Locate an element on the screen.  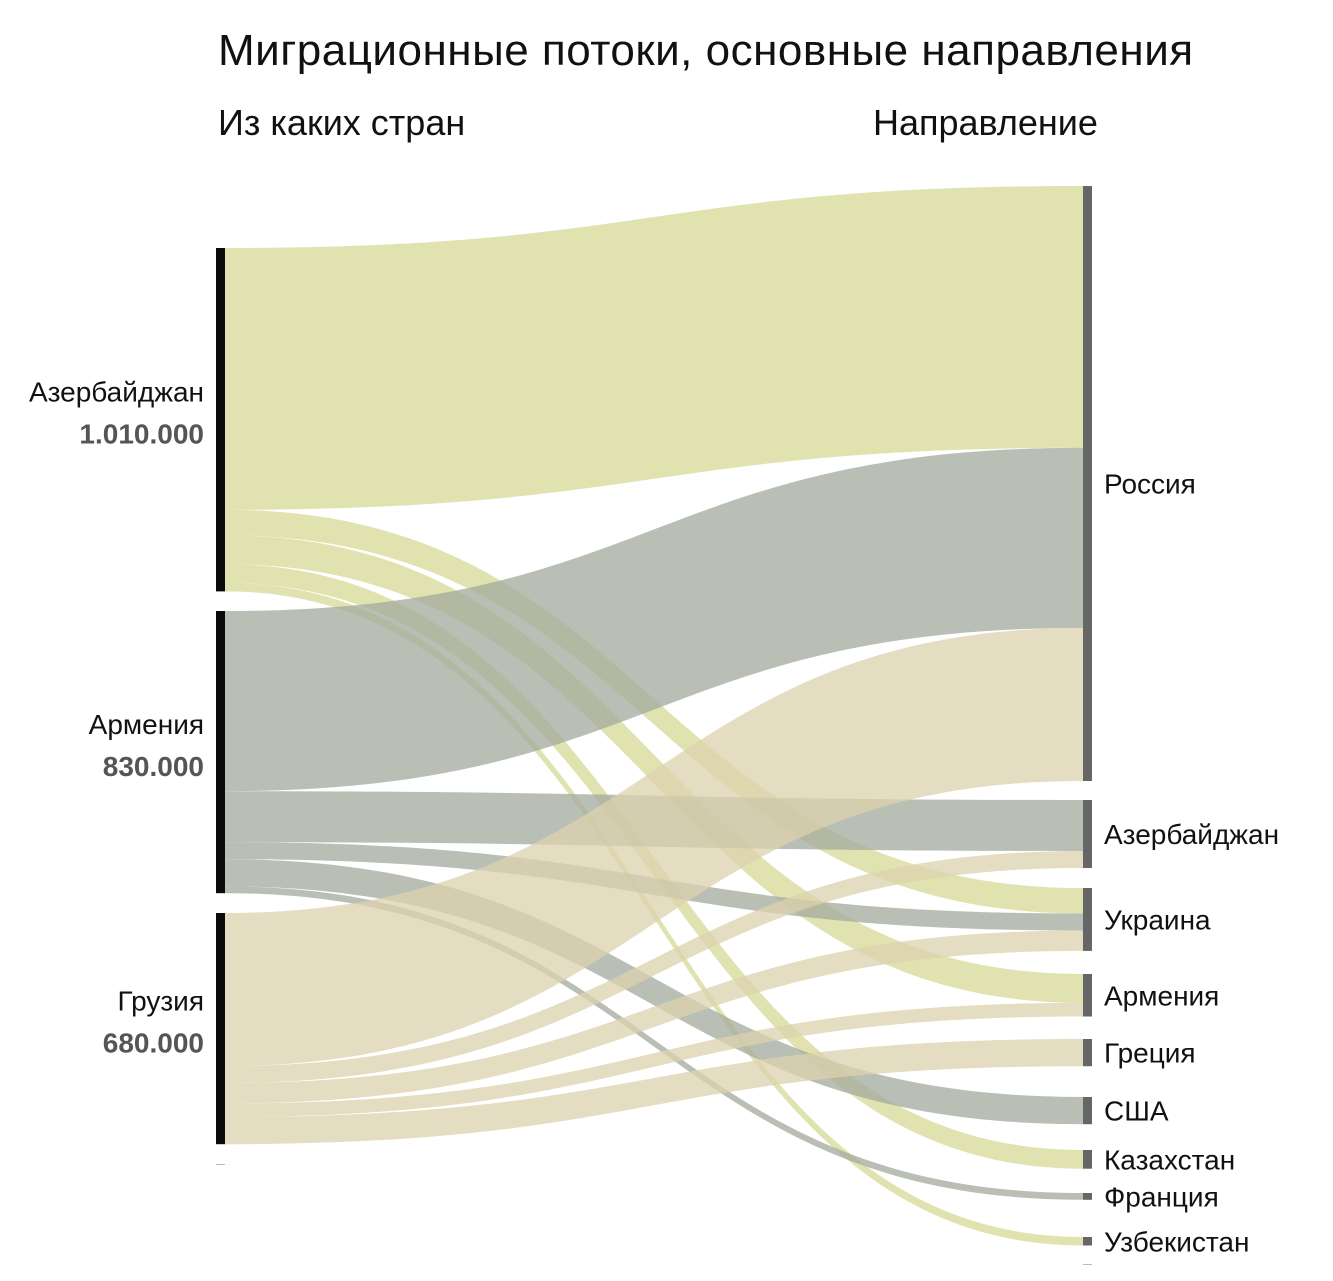
target-label: США is located at coordinates (1136, 1111).